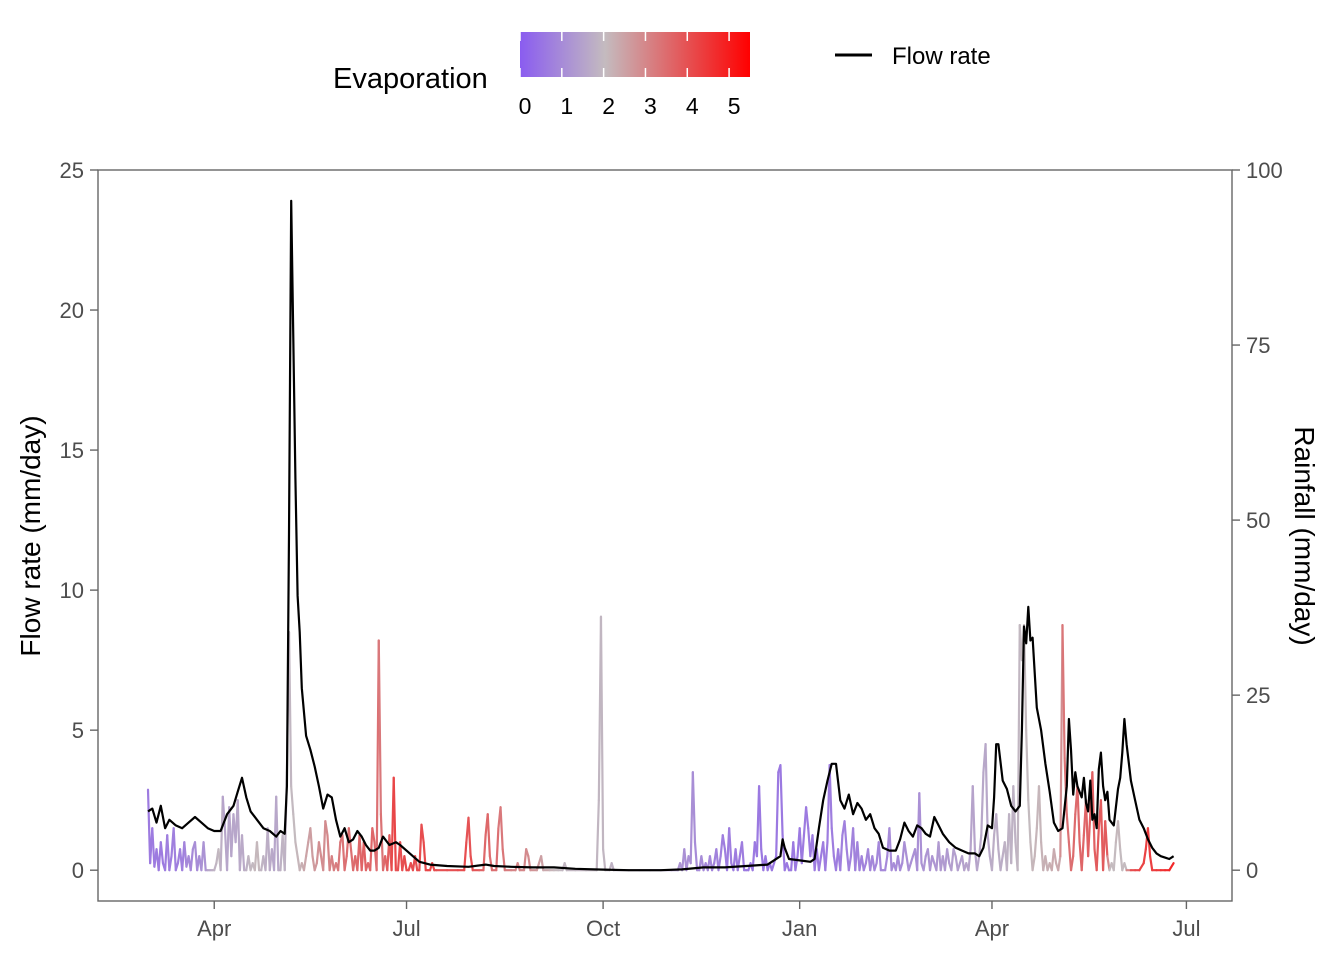 This screenshot has width=1344, height=965. Describe the element at coordinates (698, 921) in the screenshot. I see `x-axis: Apr Jul Oct Jan Apr Jul` at that location.